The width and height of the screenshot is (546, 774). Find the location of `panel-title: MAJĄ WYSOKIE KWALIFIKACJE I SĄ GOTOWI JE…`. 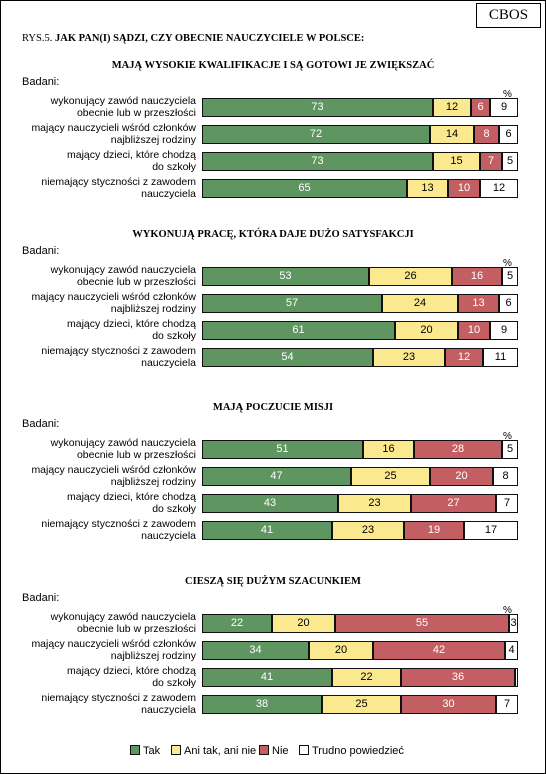

panel-title: MAJĄ WYSOKIE KWALIFIKACJE I SĄ GOTOWI JE… is located at coordinates (273, 65).